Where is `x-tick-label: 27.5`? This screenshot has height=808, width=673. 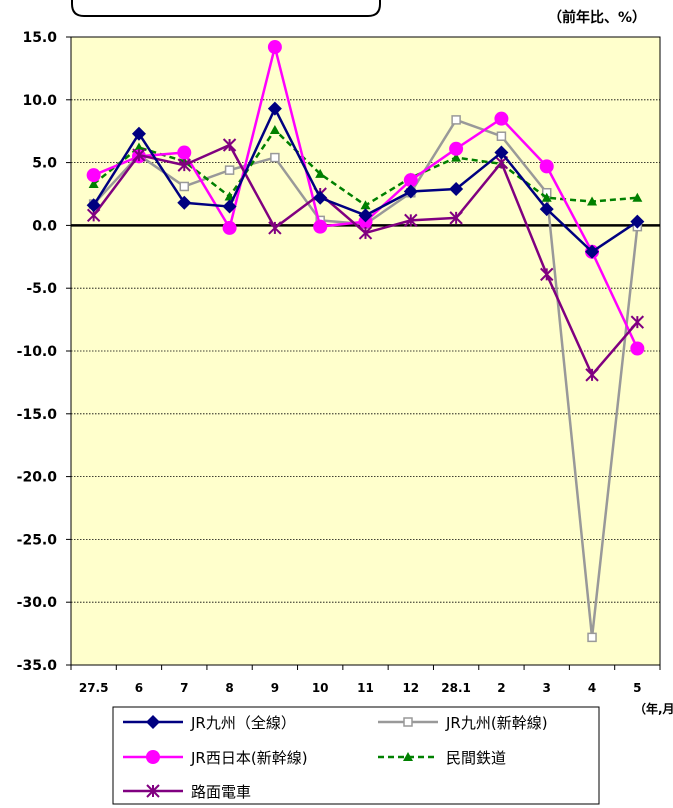 x-tick-label: 27.5 is located at coordinates (94, 688).